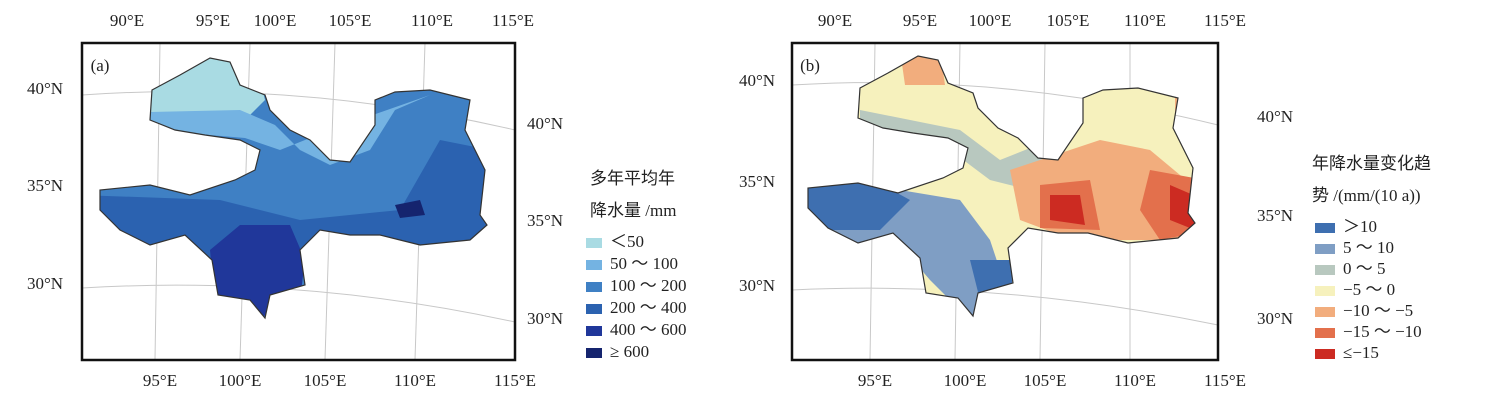  Describe the element at coordinates (633, 210) in the screenshot. I see `legend-title: 降水量 /mm` at that location.